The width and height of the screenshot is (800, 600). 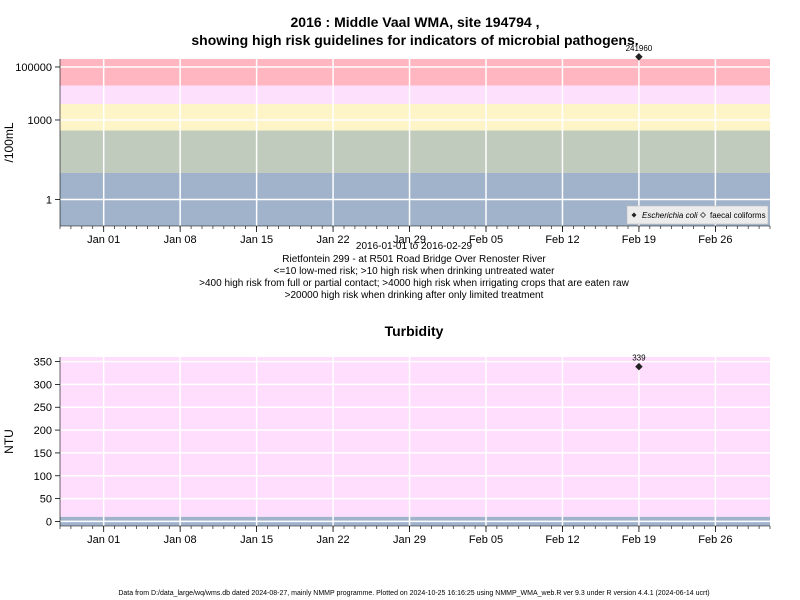 I want to click on data-label-0-0: 339, so click(x=639, y=358).